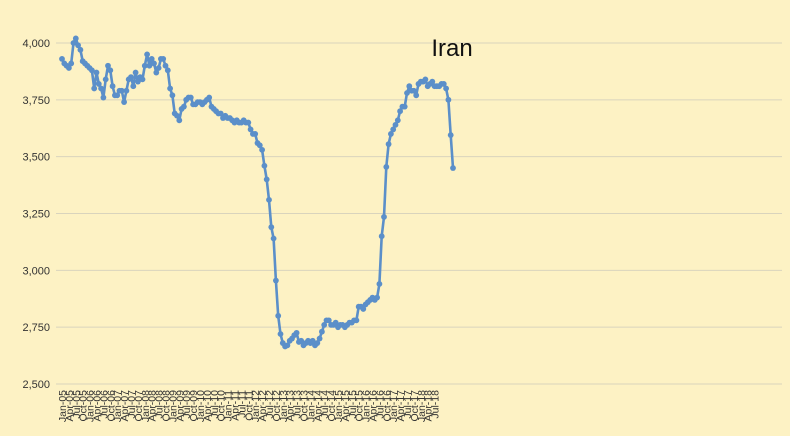 The height and width of the screenshot is (436, 790). Describe the element at coordinates (229, 405) in the screenshot. I see `x-tick-label: Jan-11` at that location.